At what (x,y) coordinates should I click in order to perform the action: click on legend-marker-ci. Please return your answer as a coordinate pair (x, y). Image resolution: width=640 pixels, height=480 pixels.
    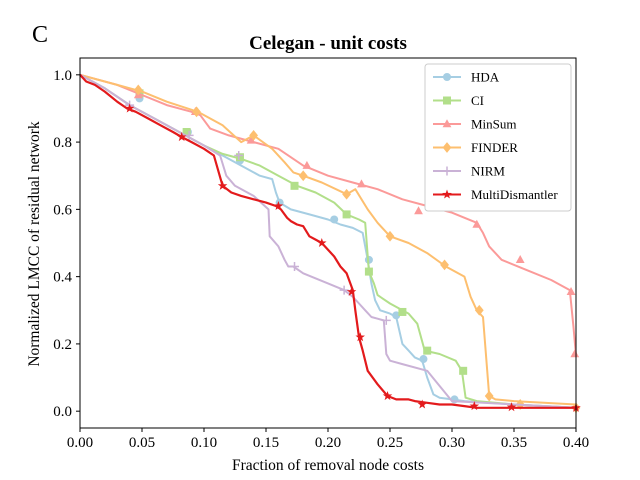
    Looking at the image, I should click on (447, 100).